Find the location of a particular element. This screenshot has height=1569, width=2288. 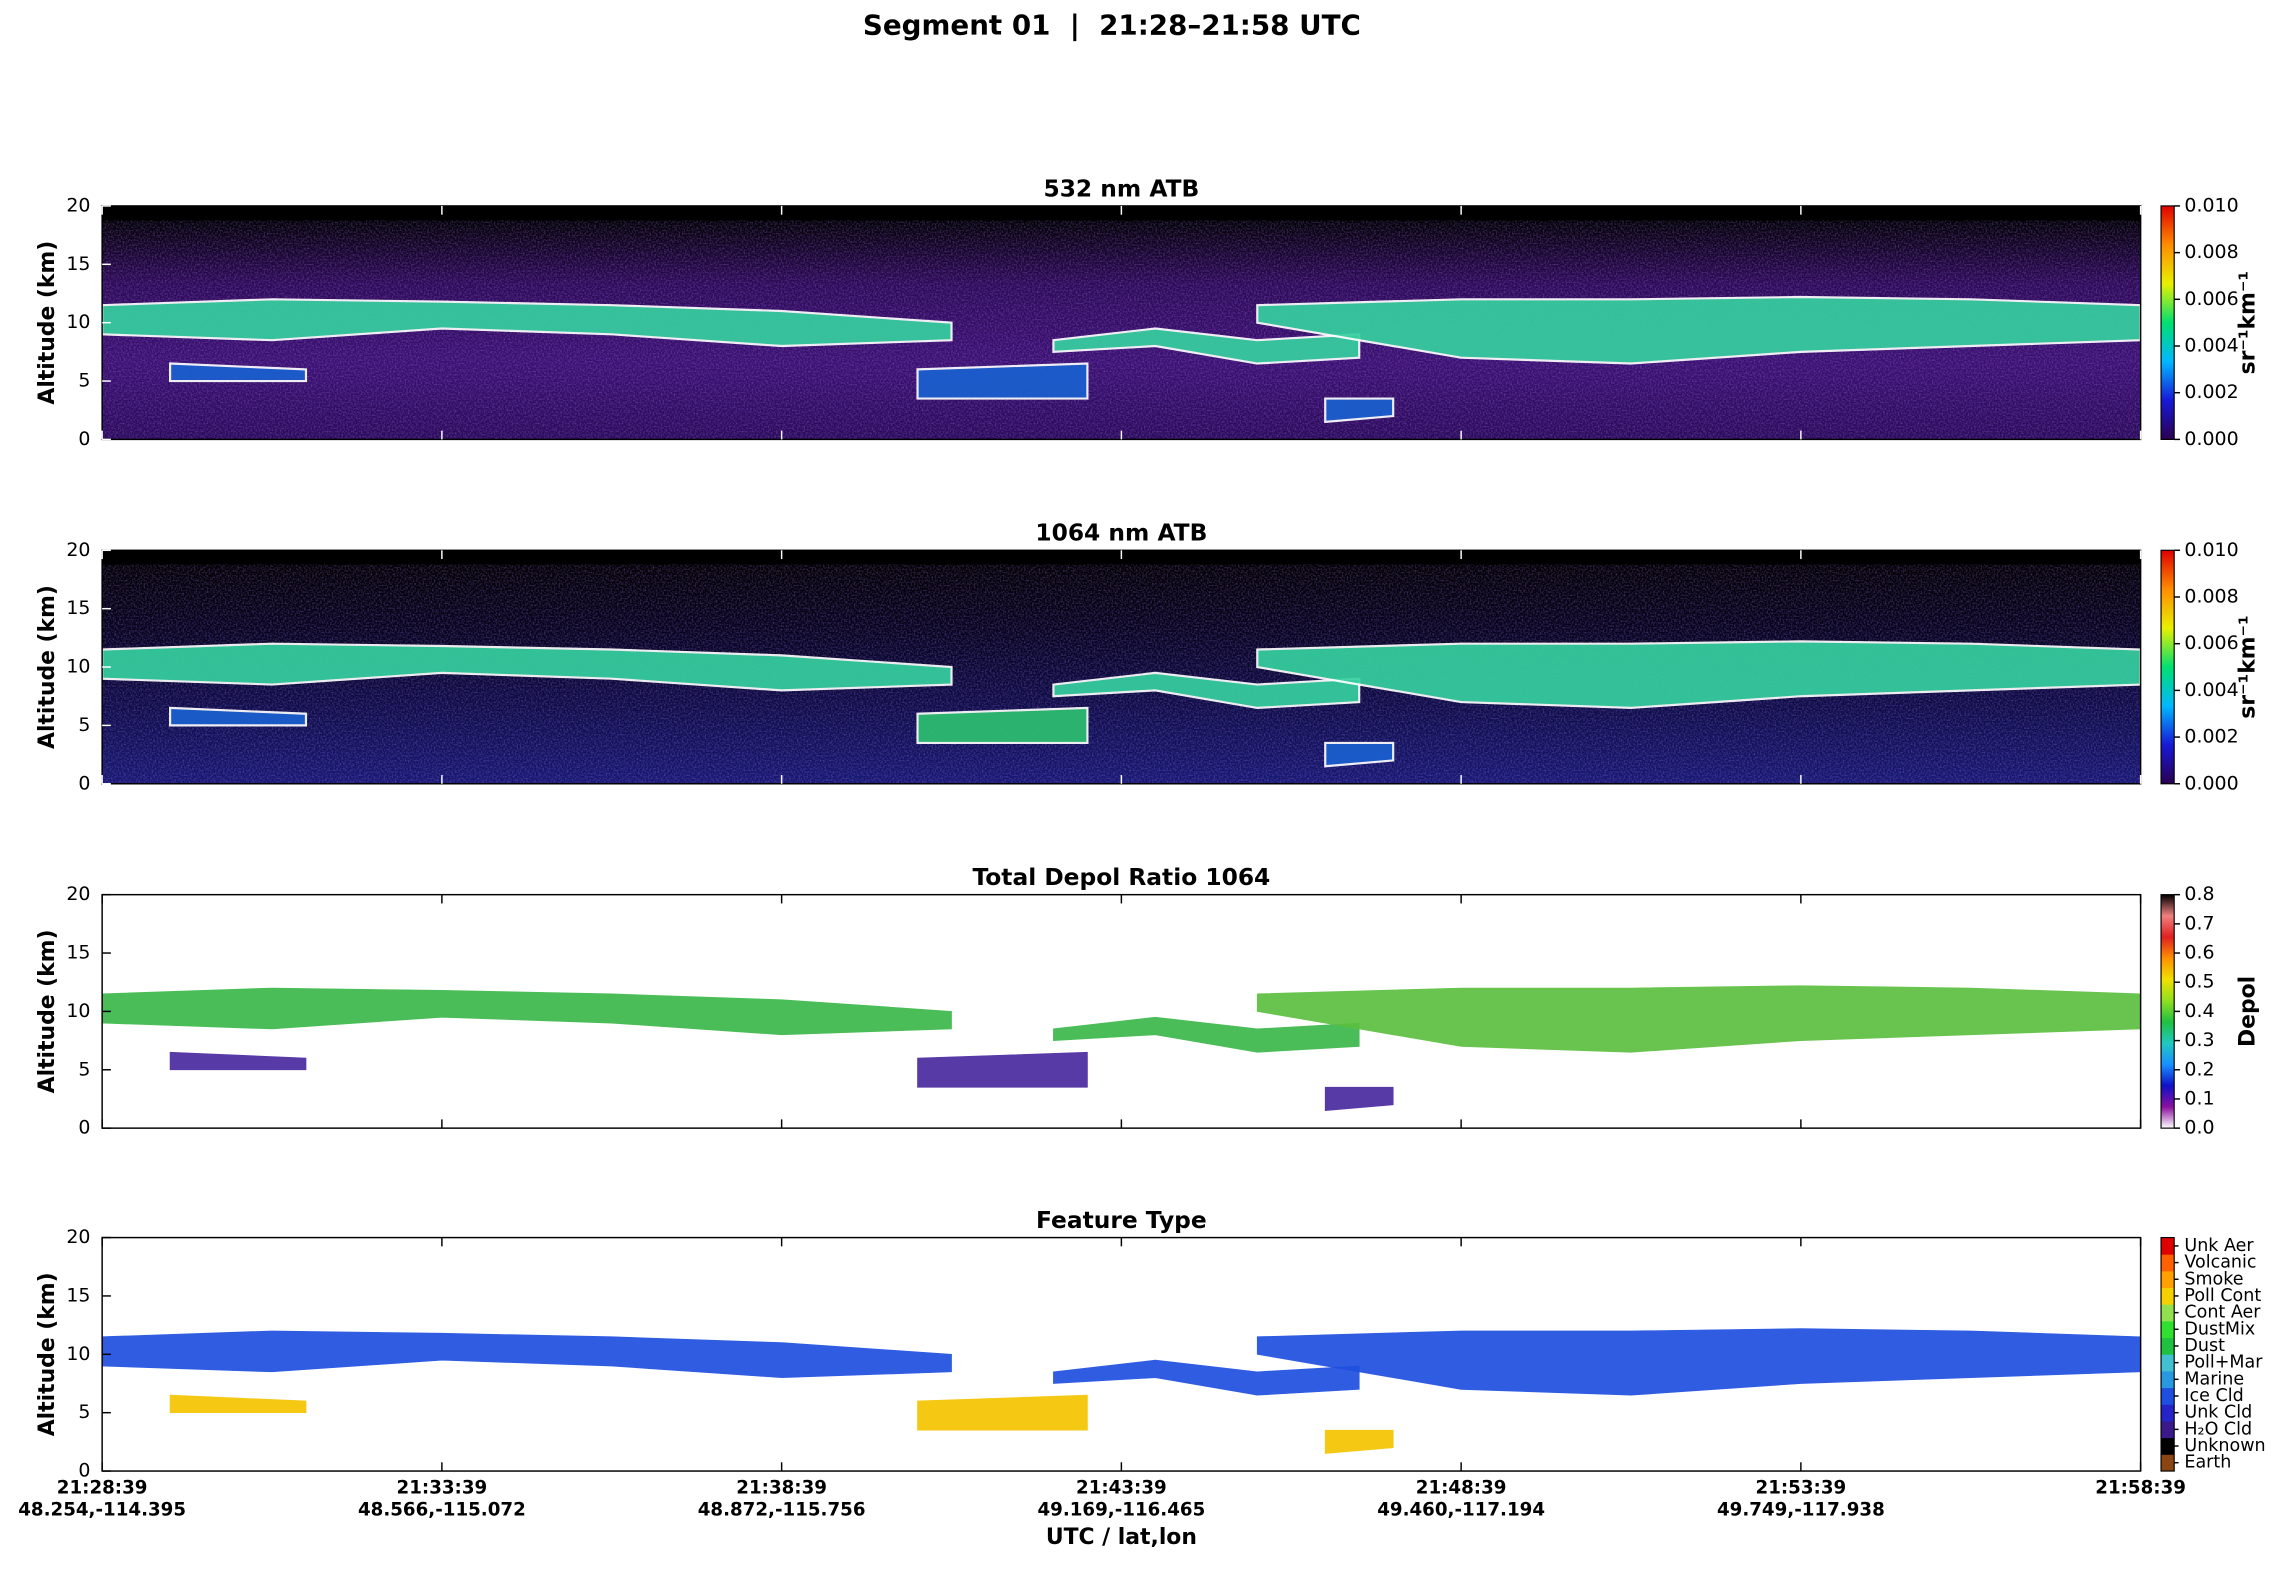

colorbar-category: Poll Cont is located at coordinates (2222, 1296).